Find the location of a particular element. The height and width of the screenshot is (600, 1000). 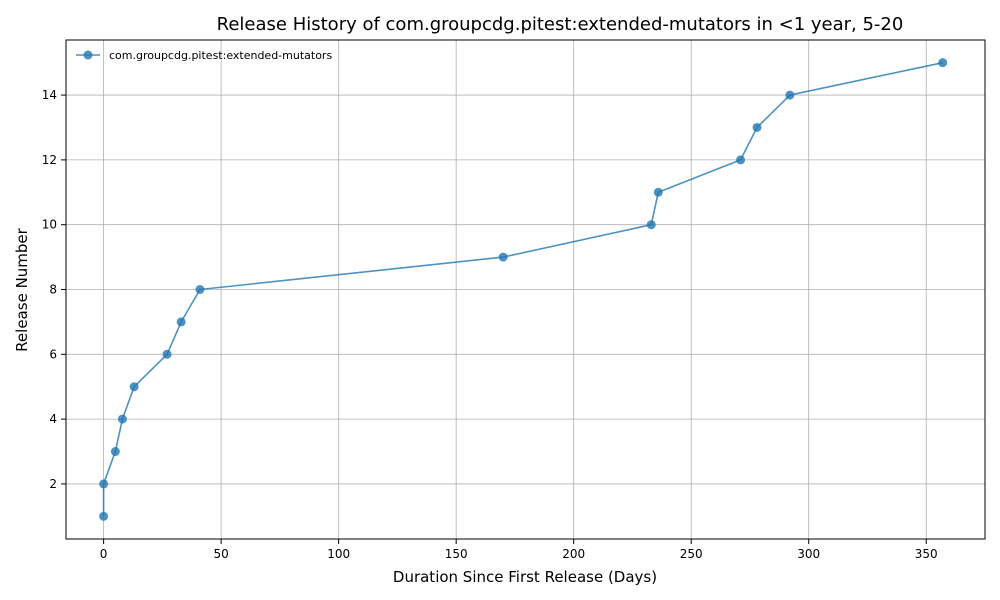

y-tick-label: 12 is located at coordinates (49, 160).